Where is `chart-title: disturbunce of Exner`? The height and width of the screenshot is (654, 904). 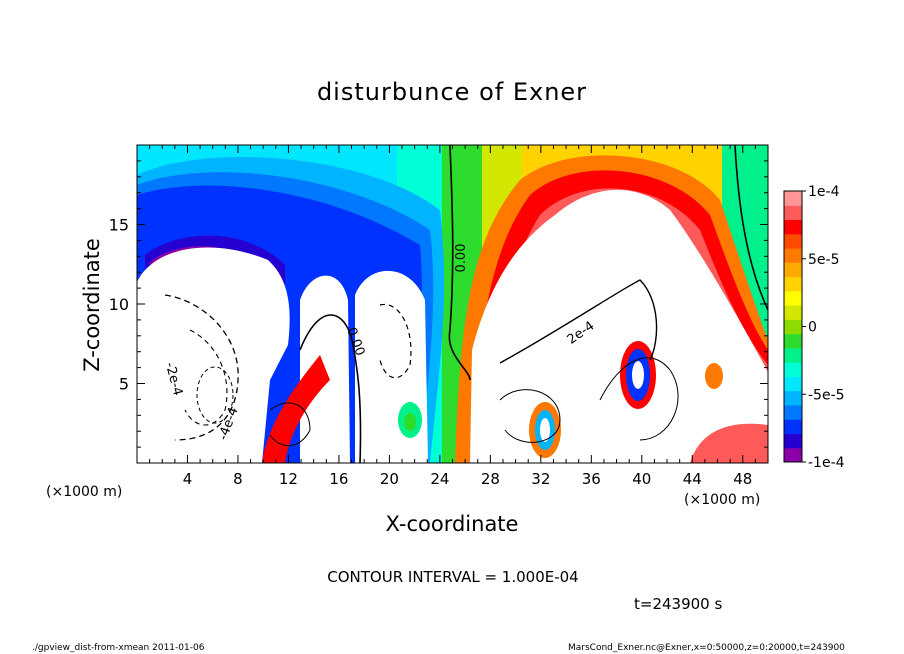
chart-title: disturbunce of Exner is located at coordinates (452, 92).